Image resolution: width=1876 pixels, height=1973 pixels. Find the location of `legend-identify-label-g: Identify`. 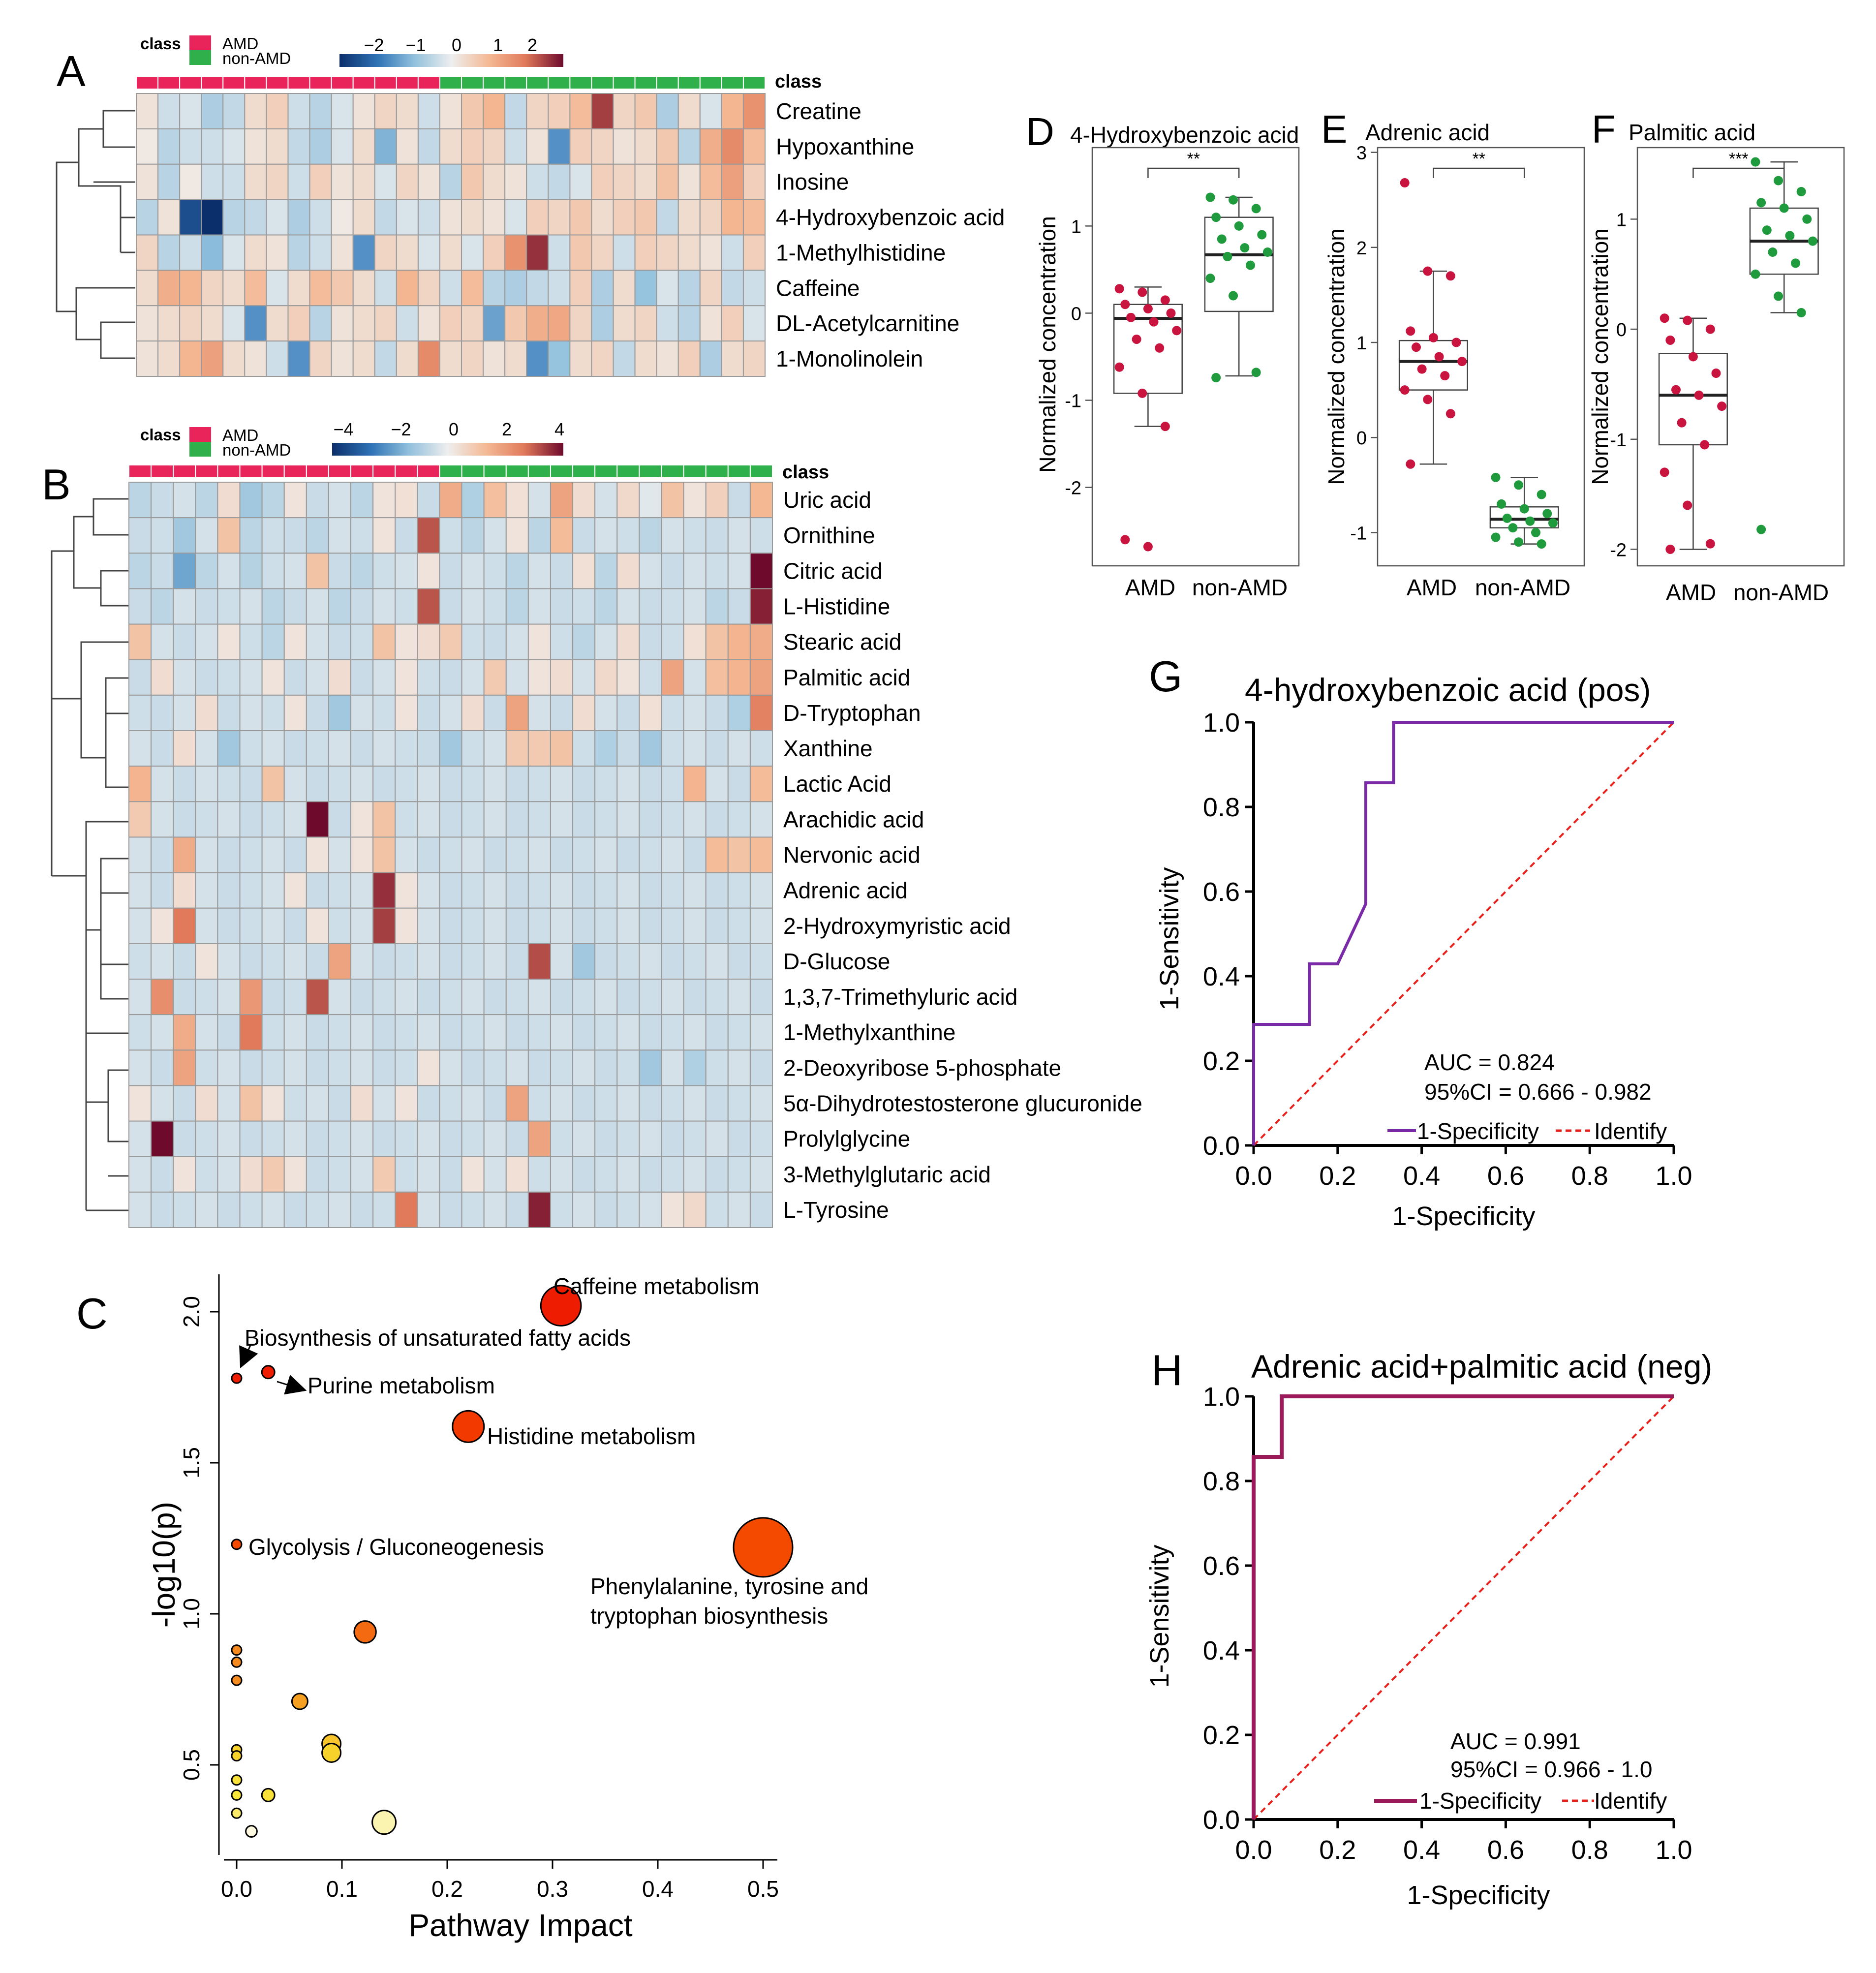

legend-identify-label-g: Identify is located at coordinates (1630, 1131).